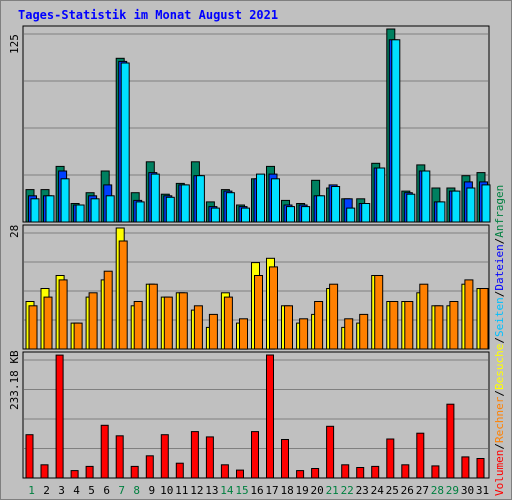  What do you see at coordinates (332, 490) in the screenshot?
I see `x-tick-label: 21` at bounding box center [332, 490].